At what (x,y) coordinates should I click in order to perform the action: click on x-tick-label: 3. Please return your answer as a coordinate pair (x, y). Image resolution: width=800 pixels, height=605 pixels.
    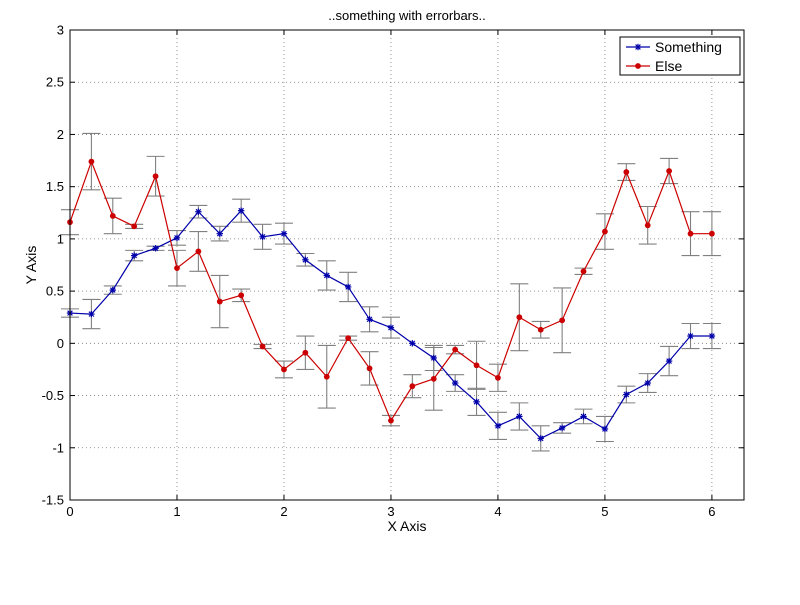
    Looking at the image, I should click on (390, 511).